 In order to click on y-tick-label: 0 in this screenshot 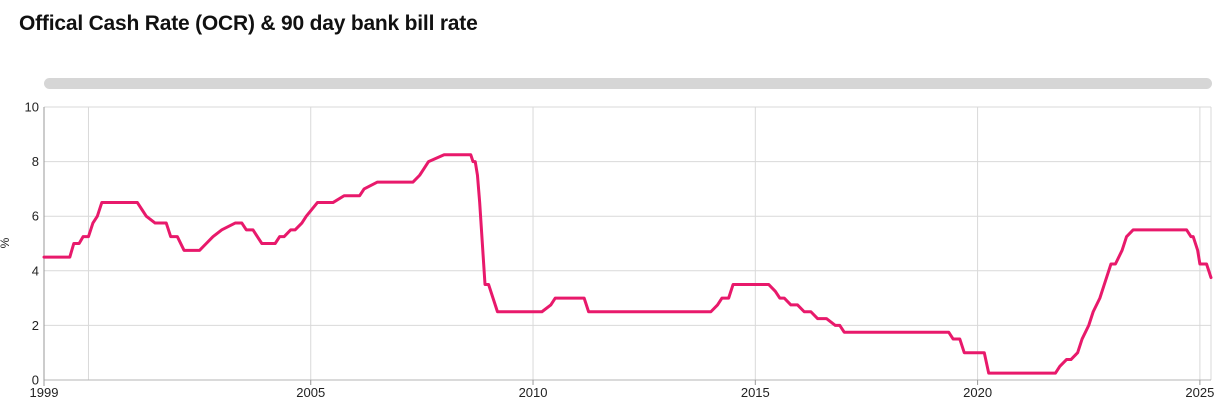, I will do `click(35, 380)`.